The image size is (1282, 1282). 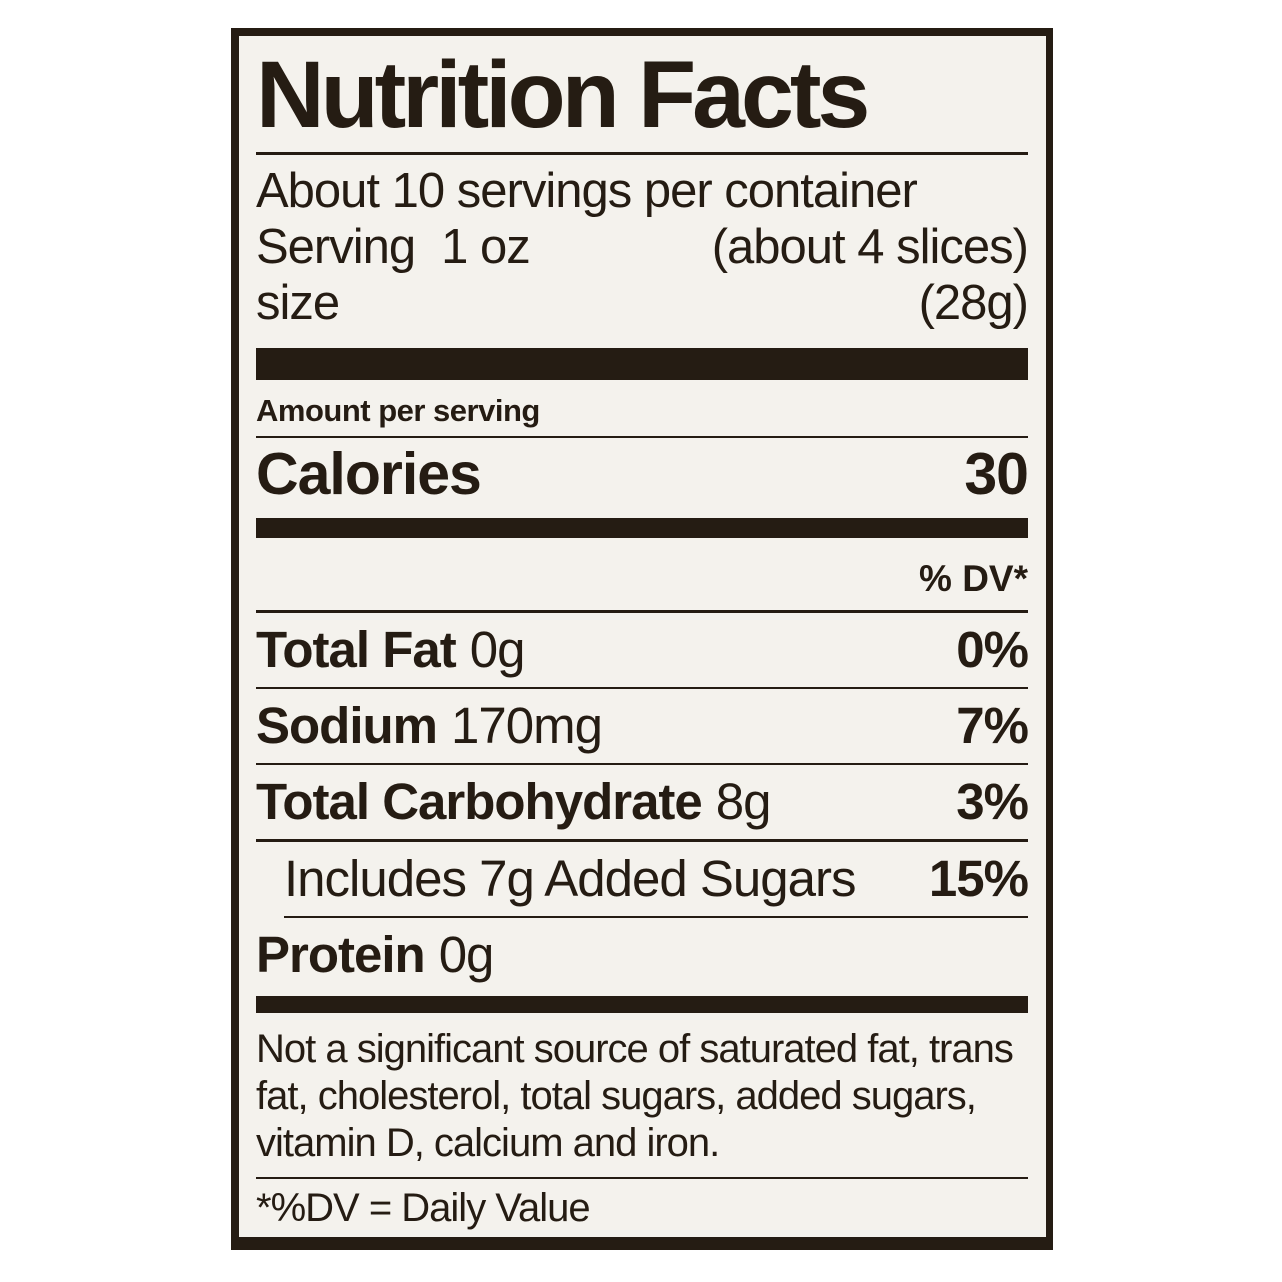 I want to click on section-bar-thick, so click(x=642, y=363).